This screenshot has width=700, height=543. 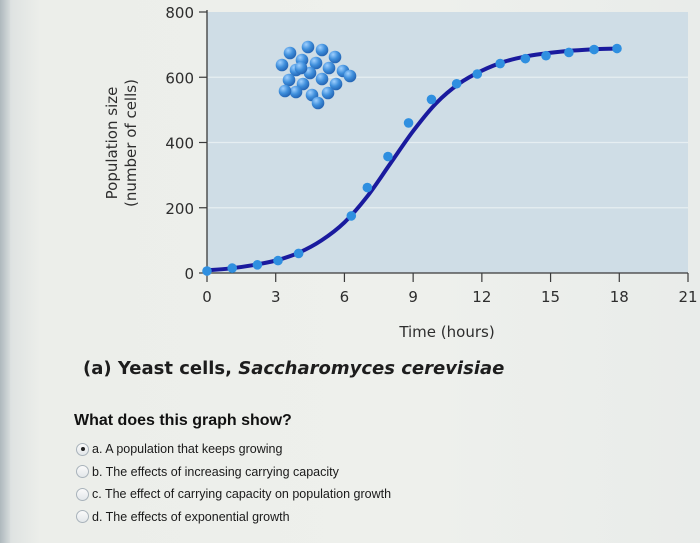 I want to click on x-tick-label: 21, so click(x=687, y=297).